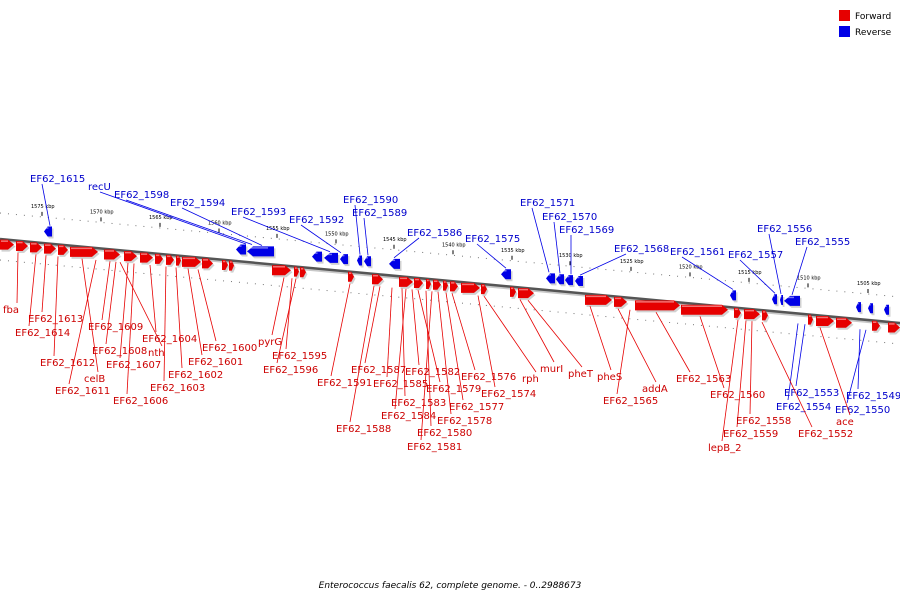 The width and height of the screenshot is (900, 600). I want to click on scale-tick-label: 1520 kbp, so click(691, 267).